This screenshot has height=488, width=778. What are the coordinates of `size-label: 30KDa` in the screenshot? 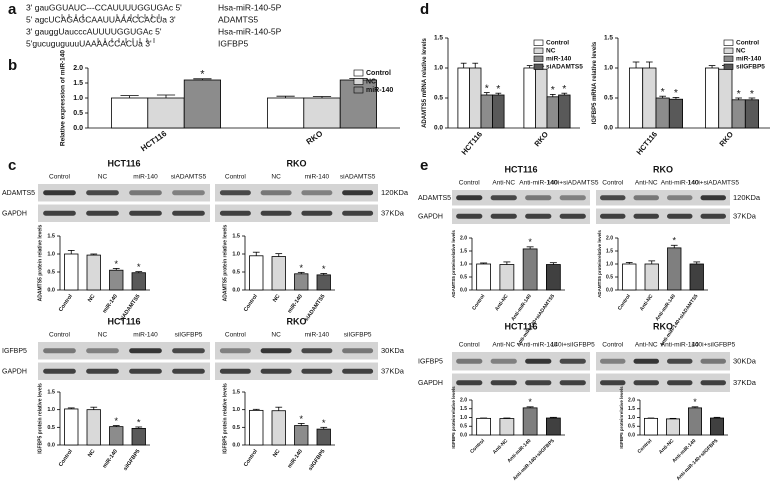 It's located at (745, 361).